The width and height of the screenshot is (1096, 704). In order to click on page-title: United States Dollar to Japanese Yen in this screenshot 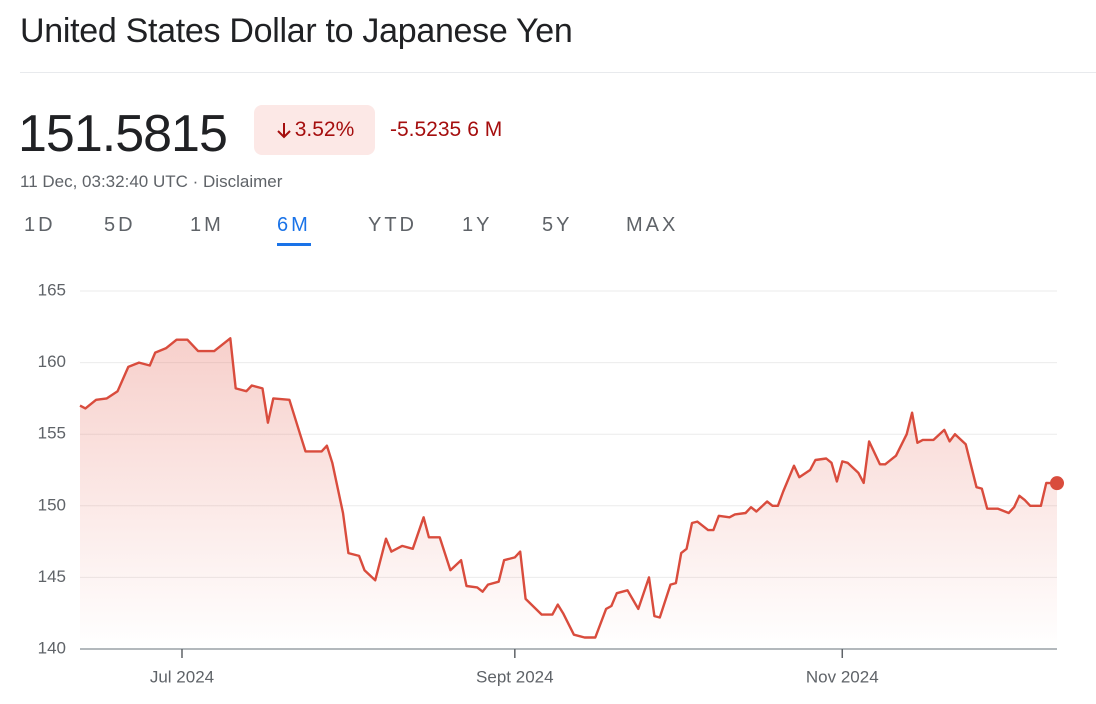, I will do `click(296, 31)`.